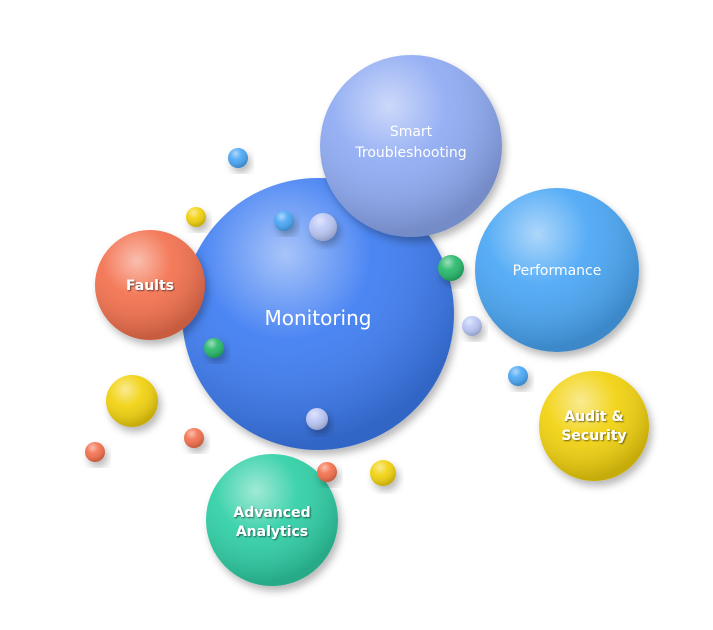  Describe the element at coordinates (451, 268) in the screenshot. I see `dot-green-1-shine` at that location.